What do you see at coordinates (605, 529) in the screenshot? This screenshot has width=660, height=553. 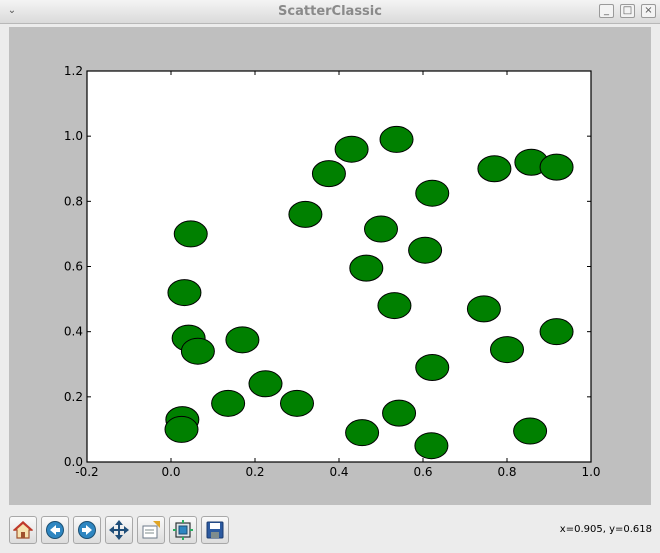 I see `cursor-coordinates: x=0.905, y=0.618` at bounding box center [605, 529].